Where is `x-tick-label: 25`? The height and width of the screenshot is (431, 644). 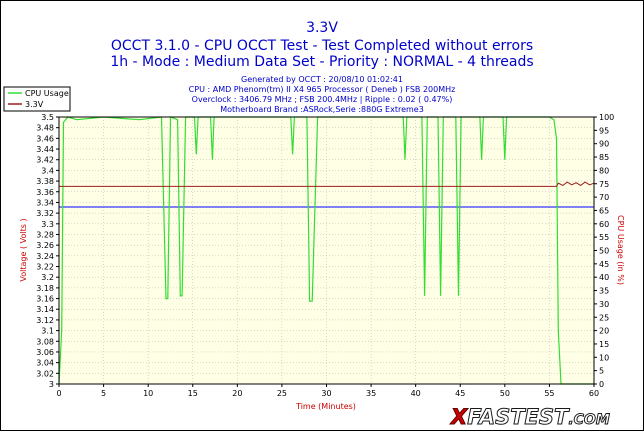 x-tick-label: 25 is located at coordinates (282, 393).